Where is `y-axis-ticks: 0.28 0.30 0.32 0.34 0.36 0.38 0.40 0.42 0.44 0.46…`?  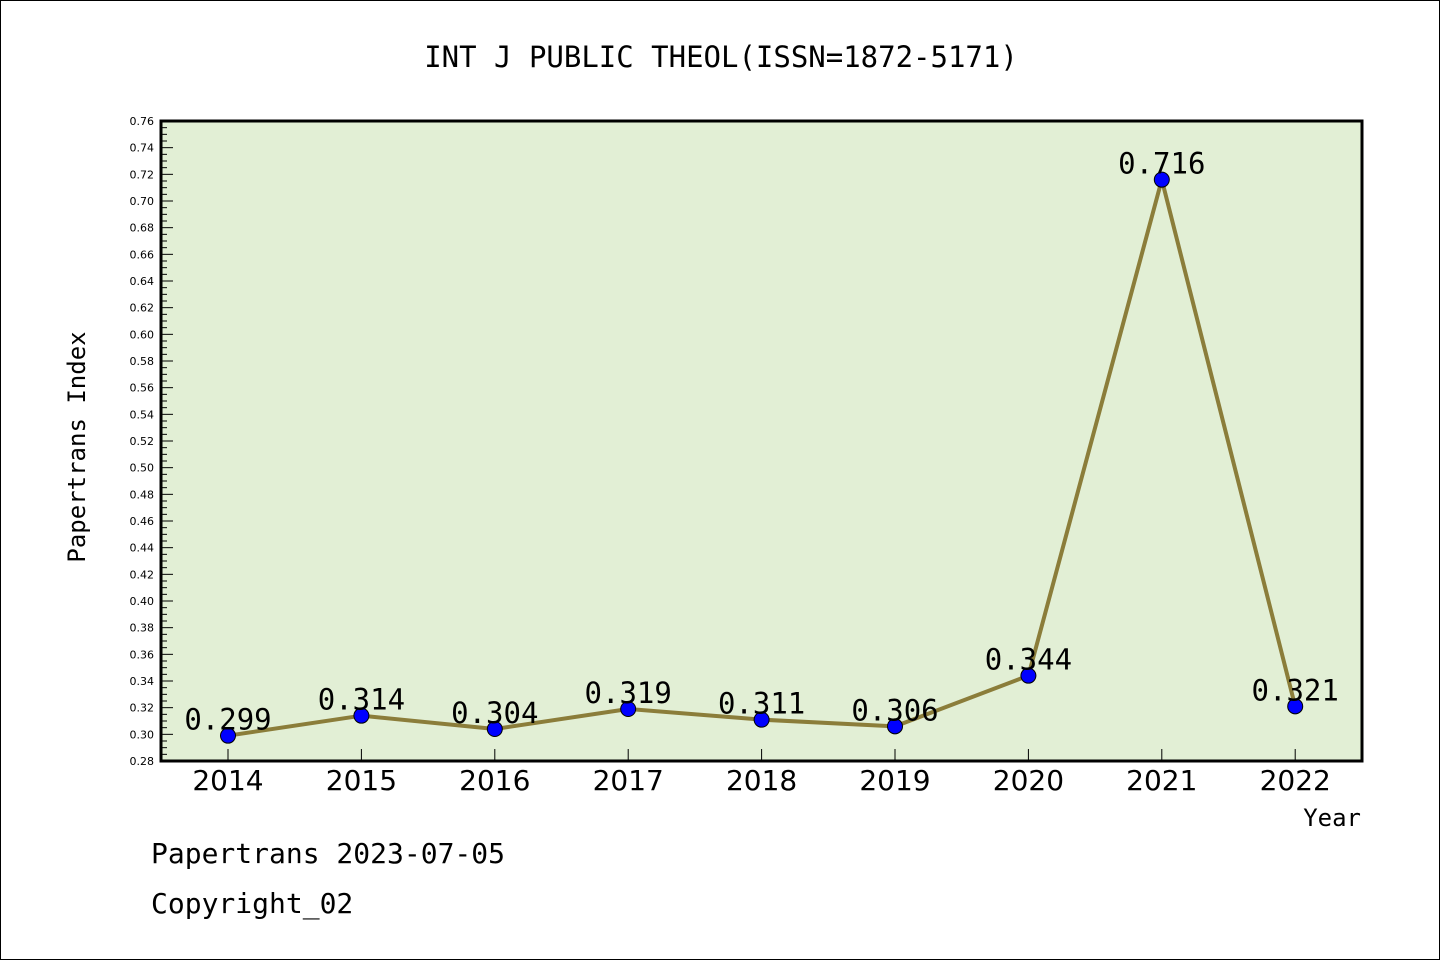 y-axis-ticks: 0.28 0.30 0.32 0.34 0.36 0.38 0.40 0.42 0.44 0.46… is located at coordinates (151, 441).